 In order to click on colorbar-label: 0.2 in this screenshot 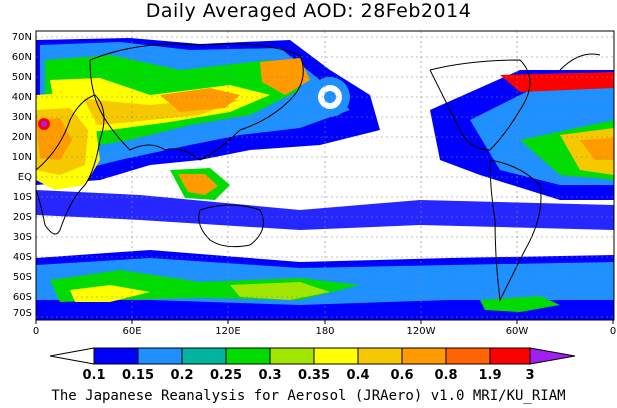, I will do `click(182, 375)`.